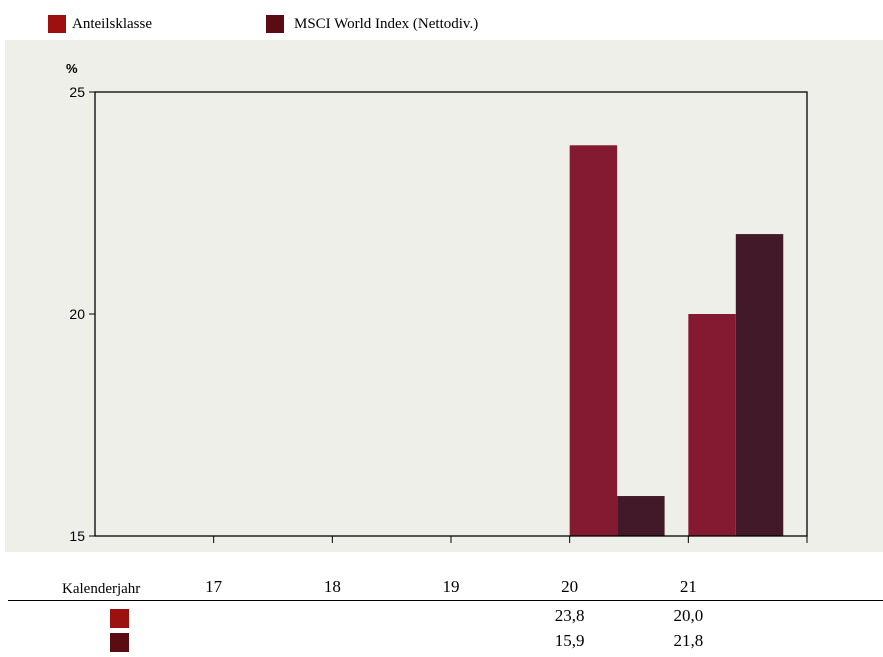 This screenshot has width=883, height=657. Describe the element at coordinates (275, 24) in the screenshot. I see `legend-swatch-msci` at that location.